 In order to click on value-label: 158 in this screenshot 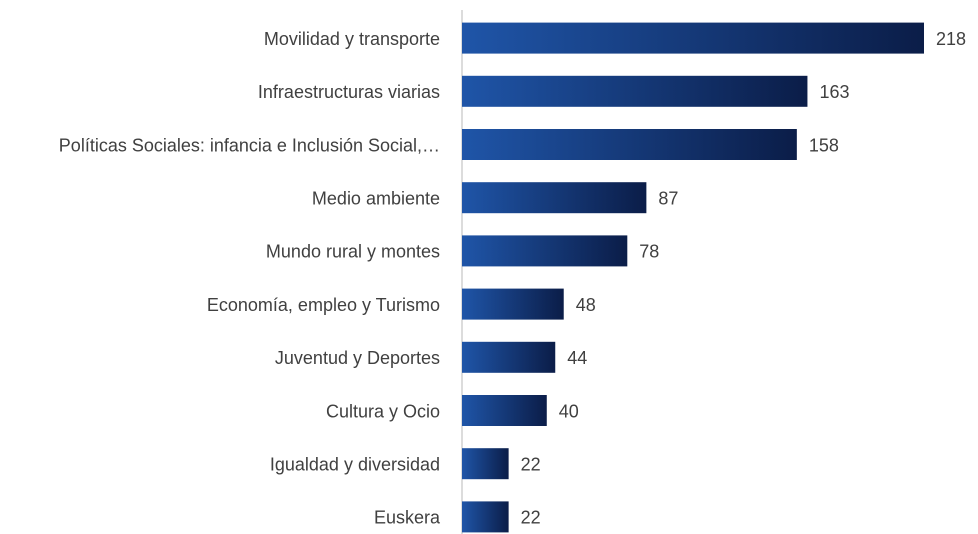, I will do `click(824, 145)`.